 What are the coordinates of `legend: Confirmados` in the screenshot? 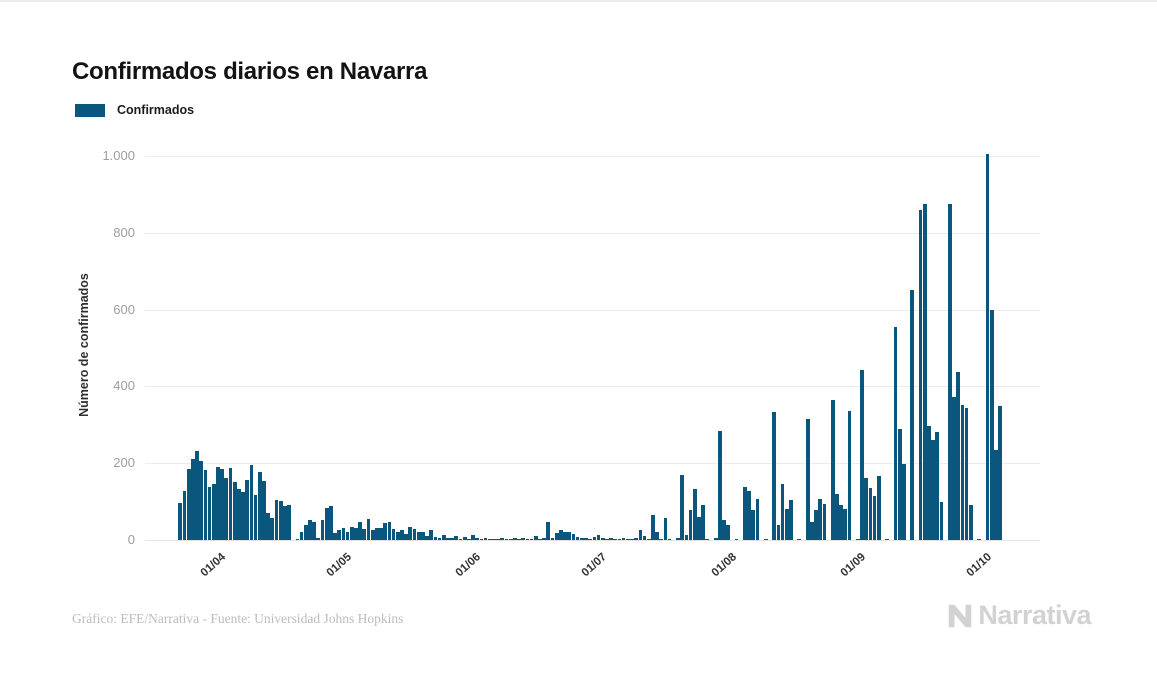 It's located at (134, 110).